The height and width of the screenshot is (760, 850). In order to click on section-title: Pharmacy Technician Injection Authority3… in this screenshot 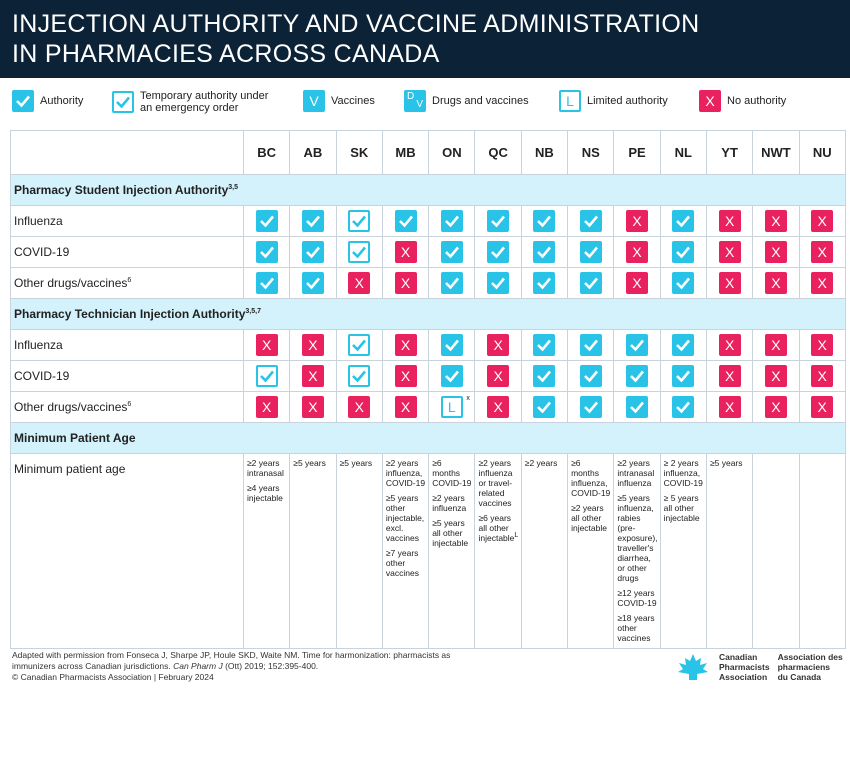, I will do `click(428, 314)`.